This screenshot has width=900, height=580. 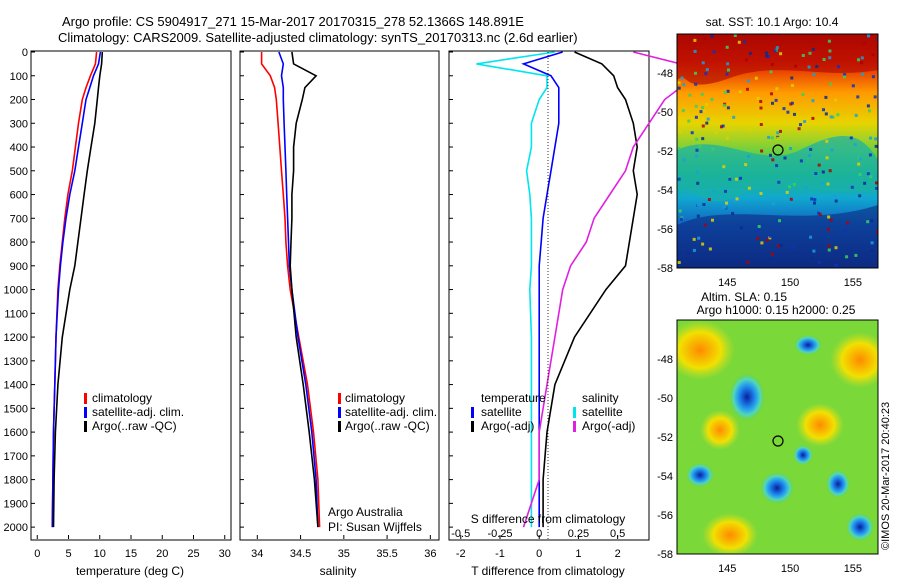 I want to click on y-tick-label: 1600, so click(x=16, y=433).